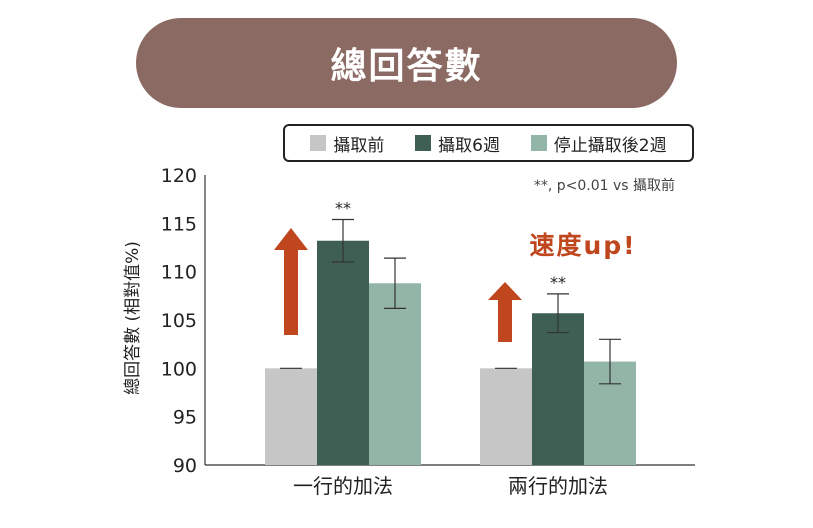  I want to click on y-axis-label: 總回答數 (相對值%), so click(133, 318).